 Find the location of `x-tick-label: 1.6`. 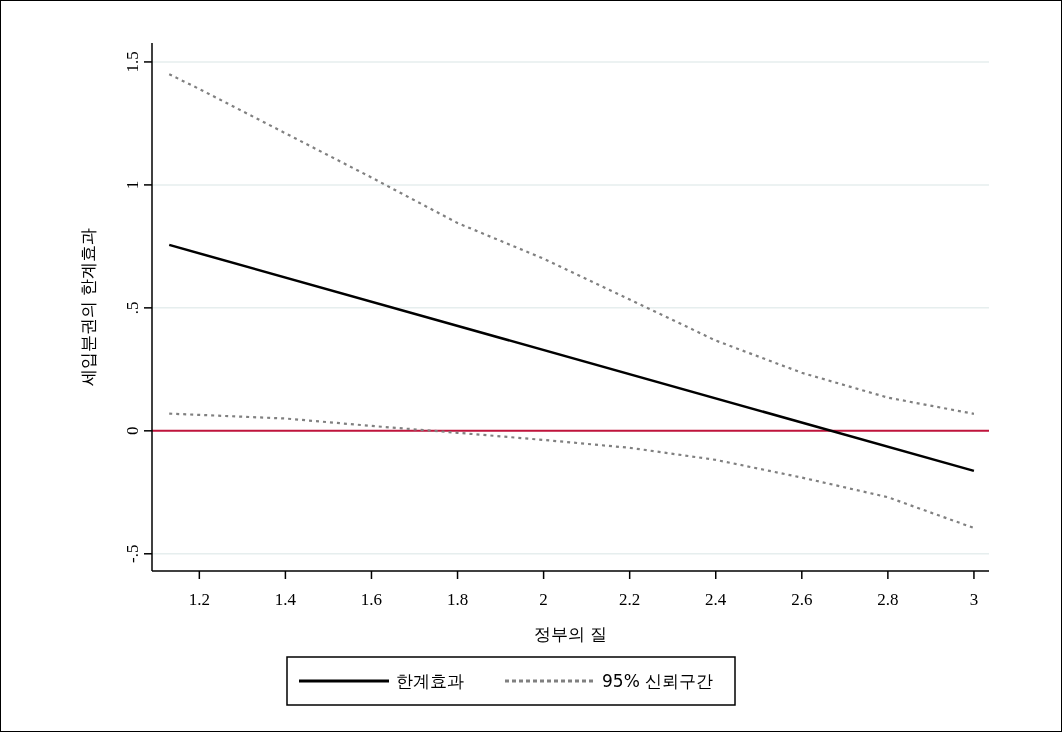

x-tick-label: 1.6 is located at coordinates (371, 599).